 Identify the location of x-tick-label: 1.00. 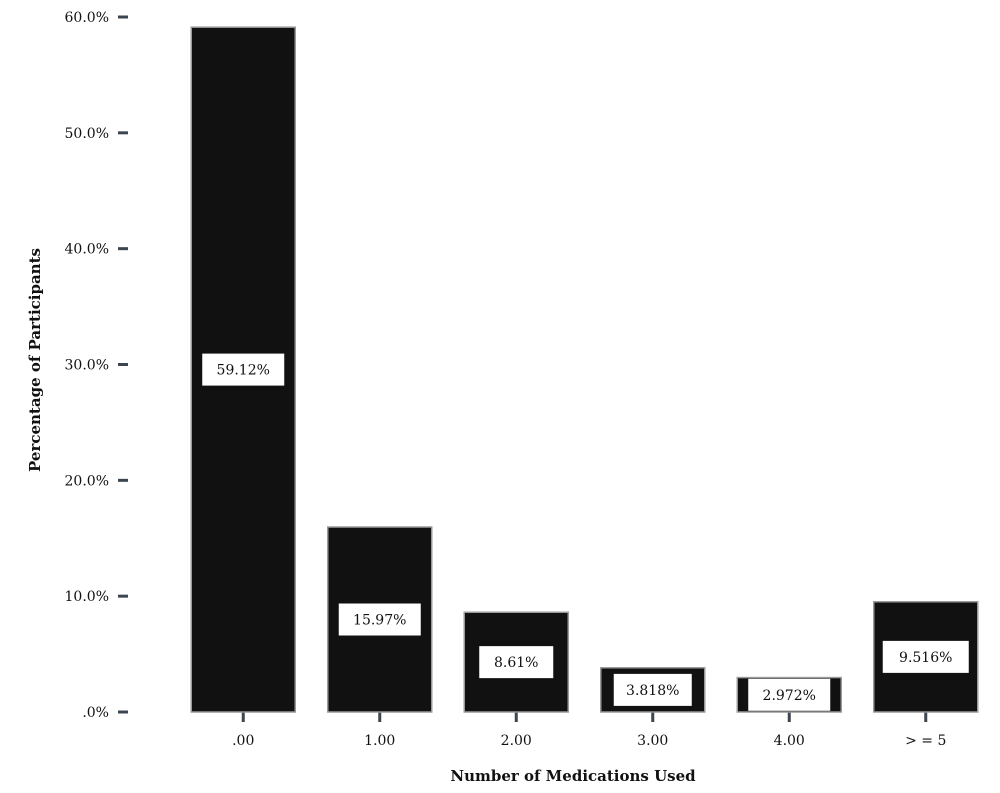
(379, 741).